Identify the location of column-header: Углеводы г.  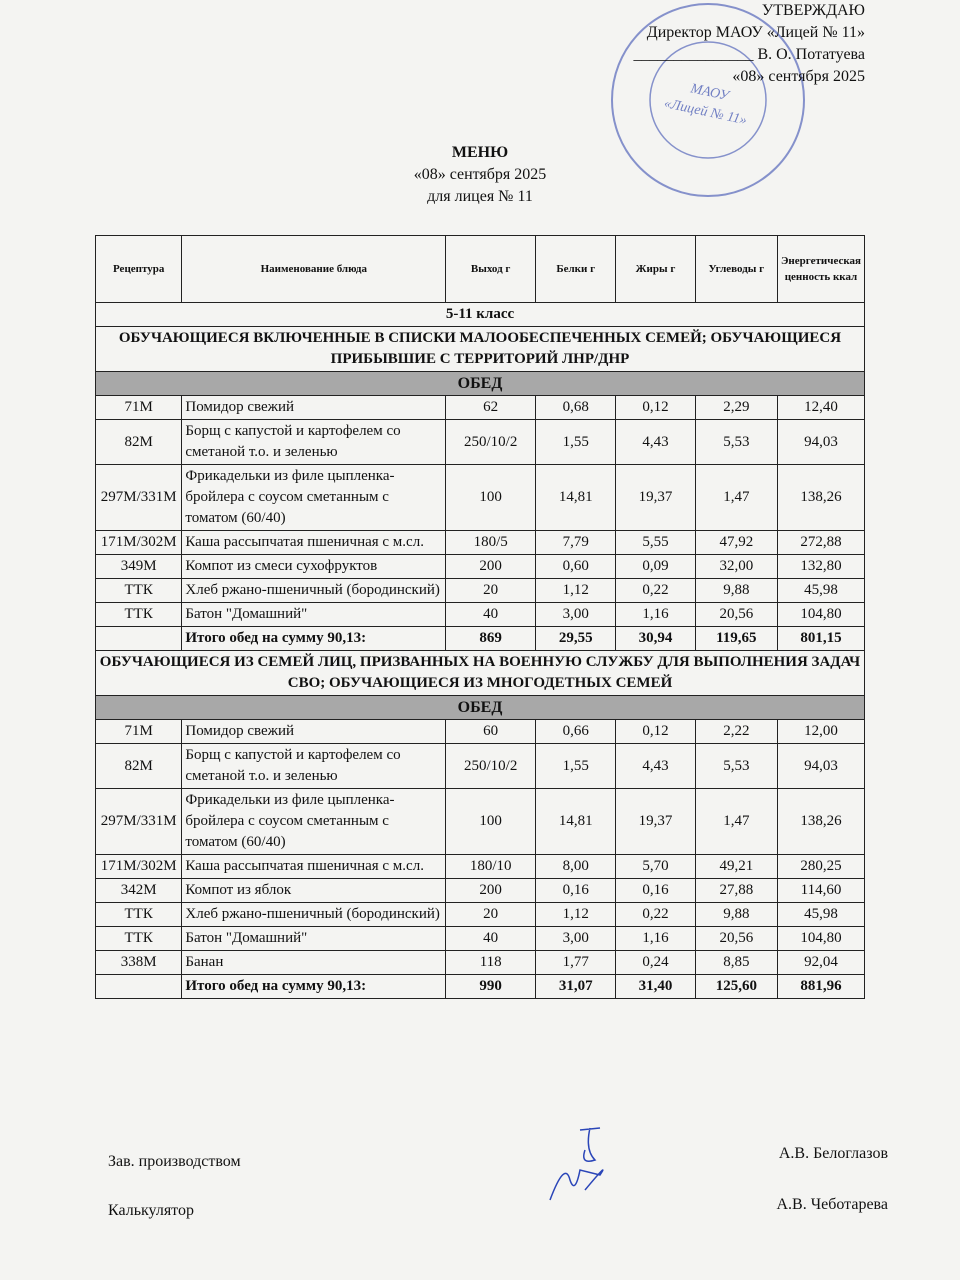
(736, 269).